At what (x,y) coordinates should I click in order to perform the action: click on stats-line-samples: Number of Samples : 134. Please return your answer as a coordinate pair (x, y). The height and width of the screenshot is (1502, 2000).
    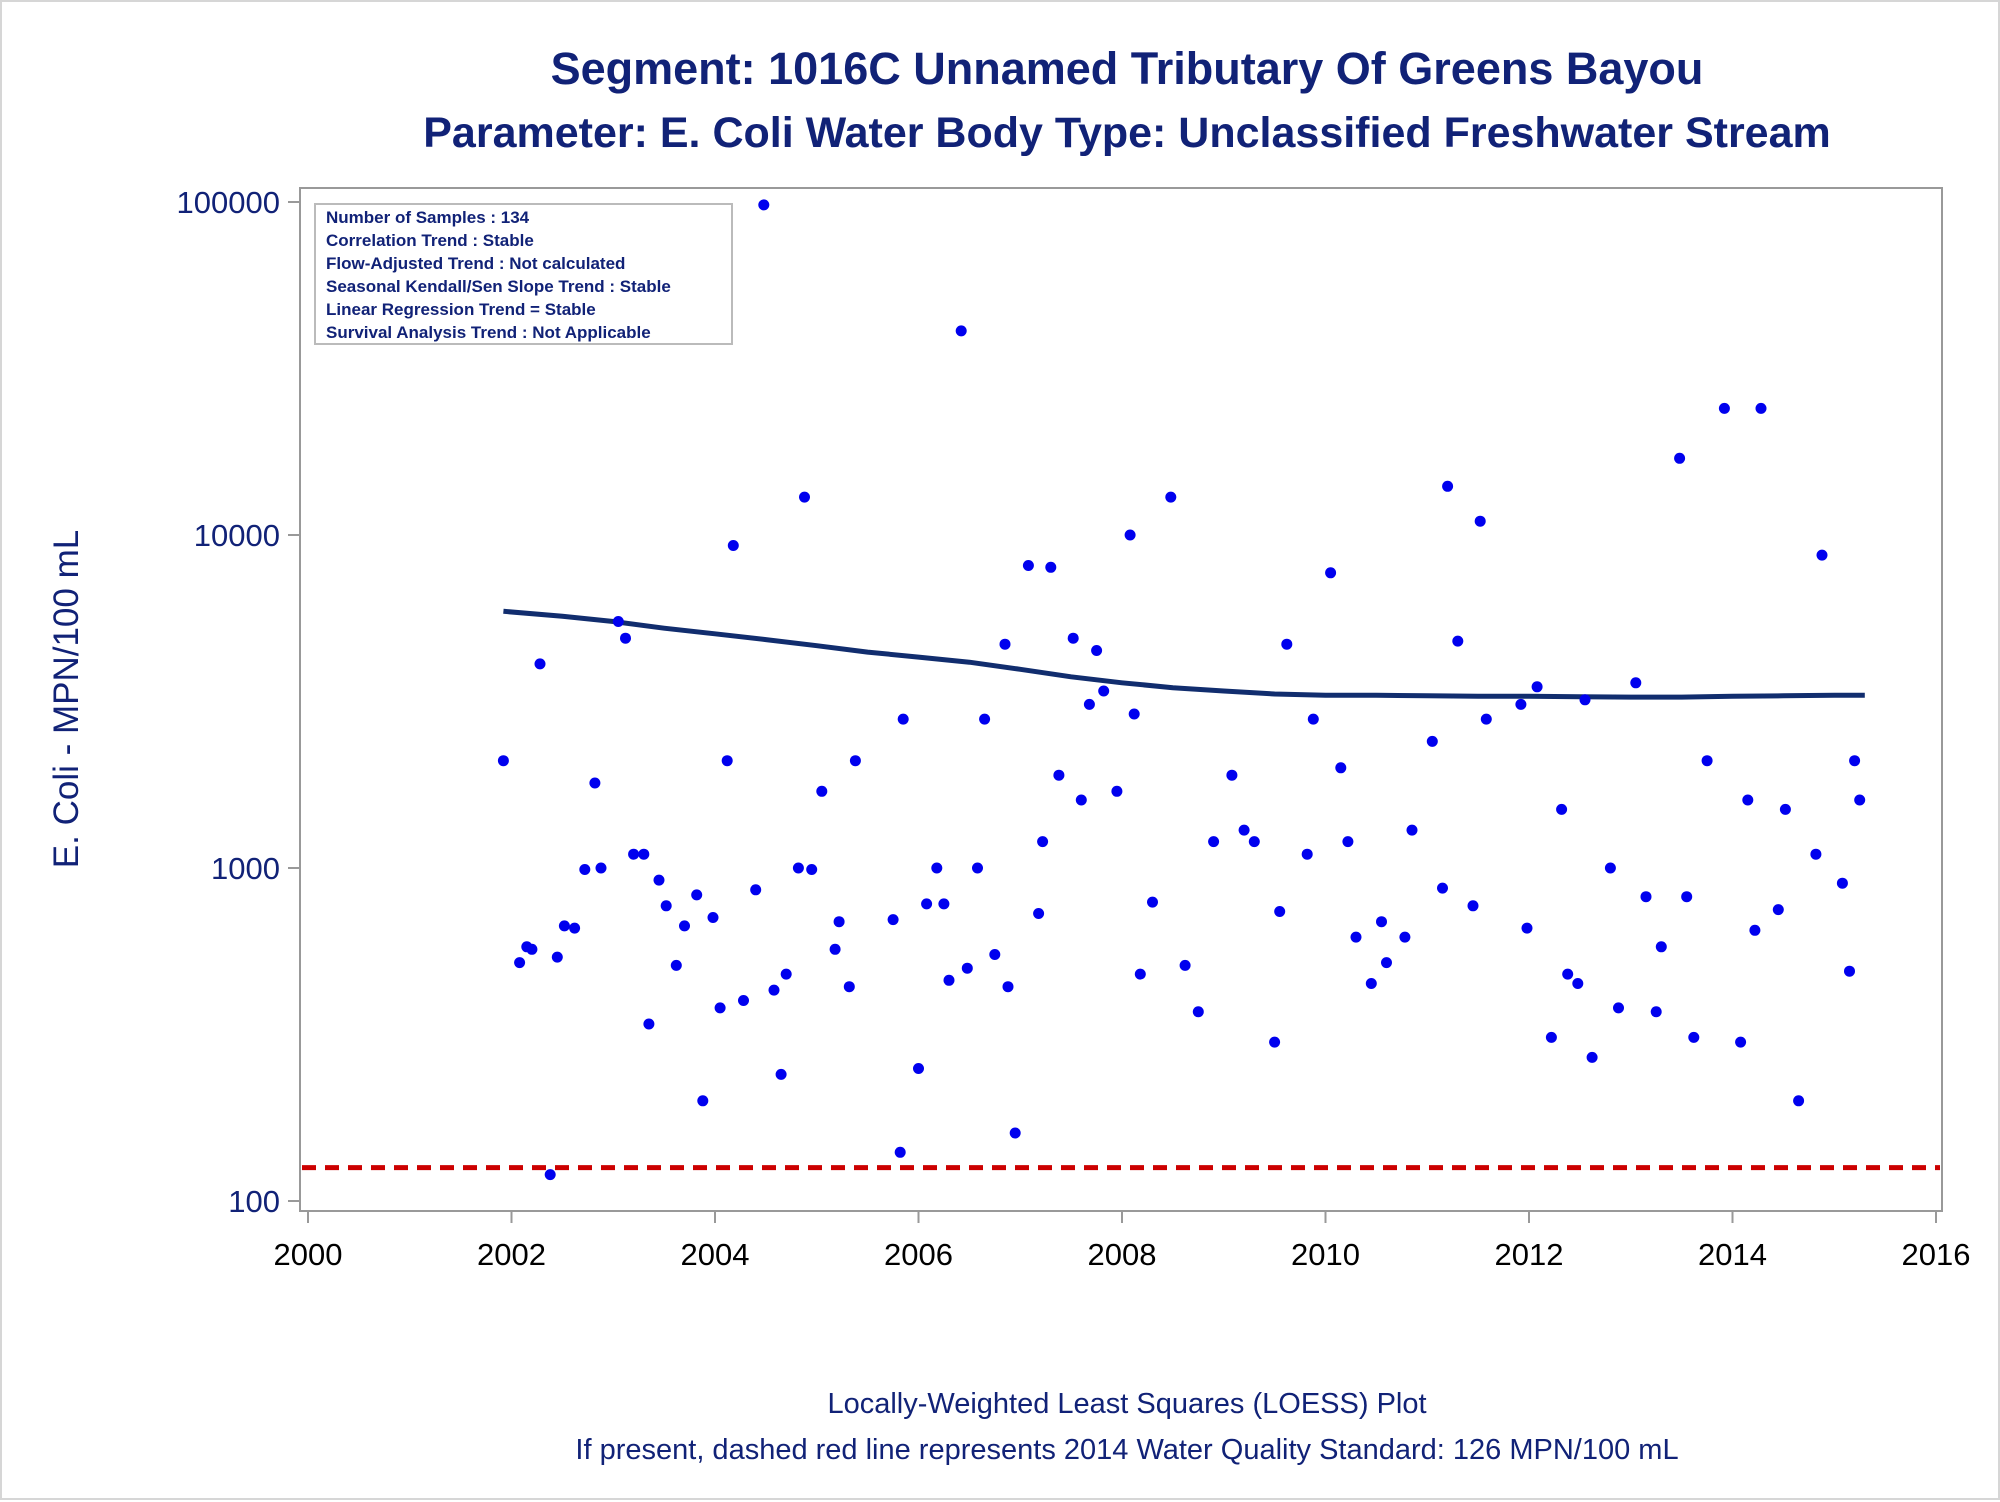
    Looking at the image, I should click on (428, 217).